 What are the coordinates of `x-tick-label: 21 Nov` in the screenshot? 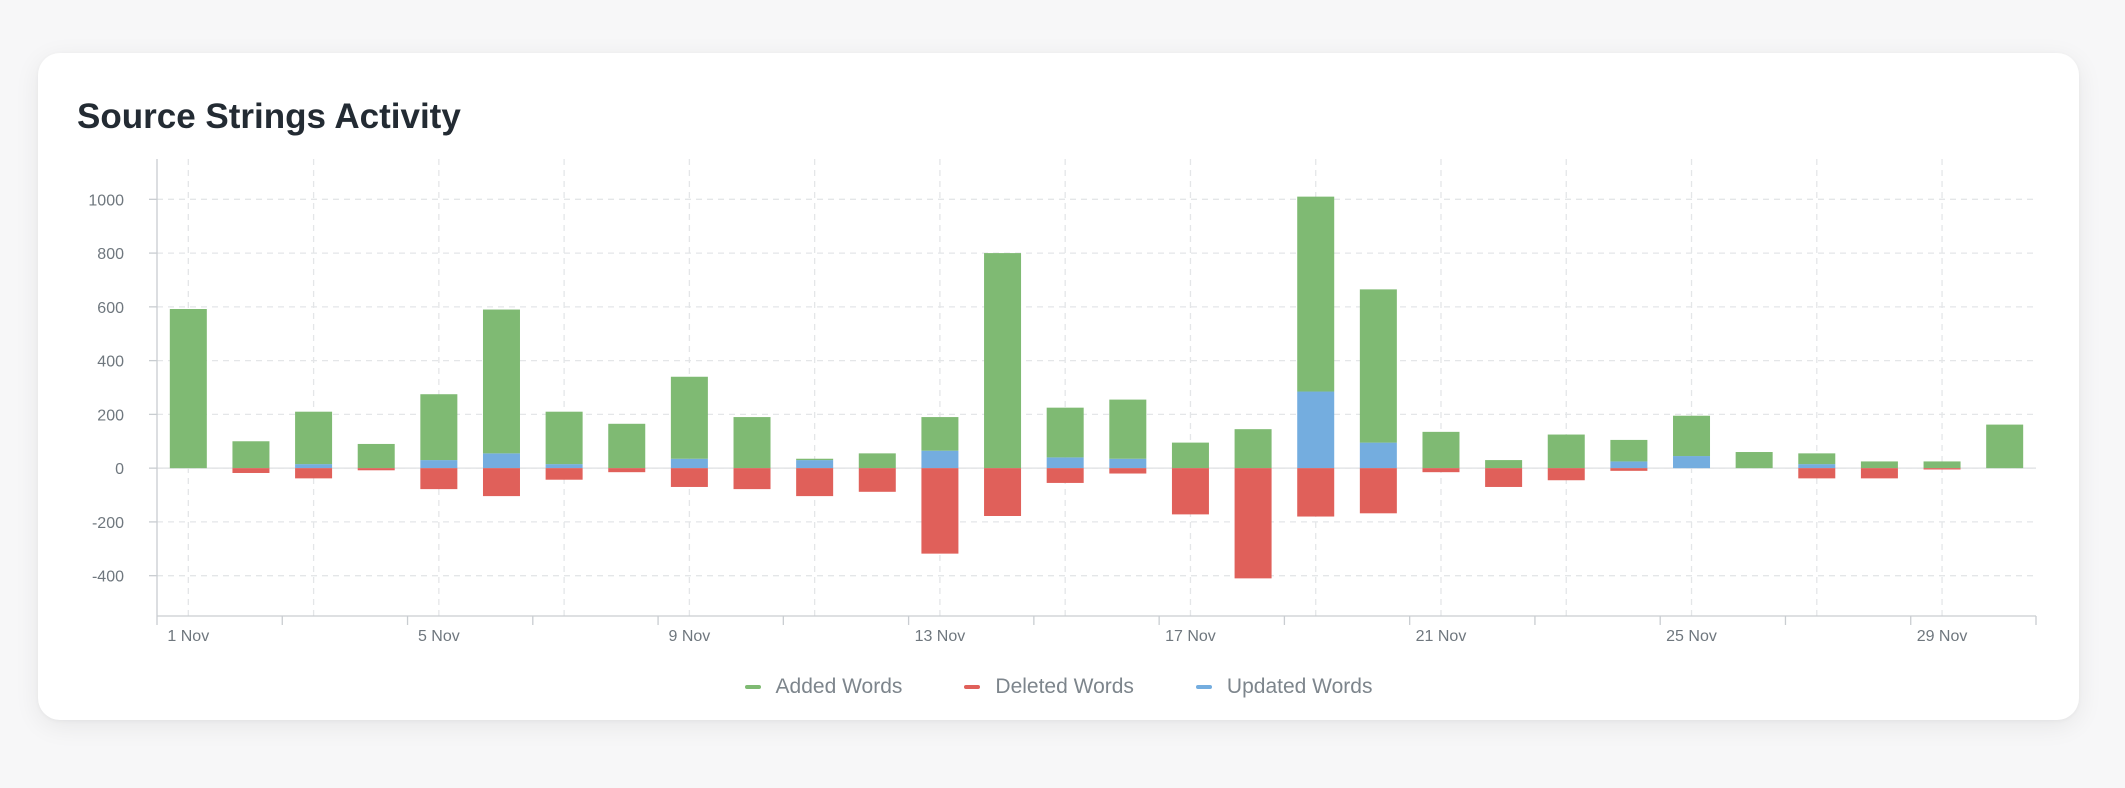 It's located at (1441, 636).